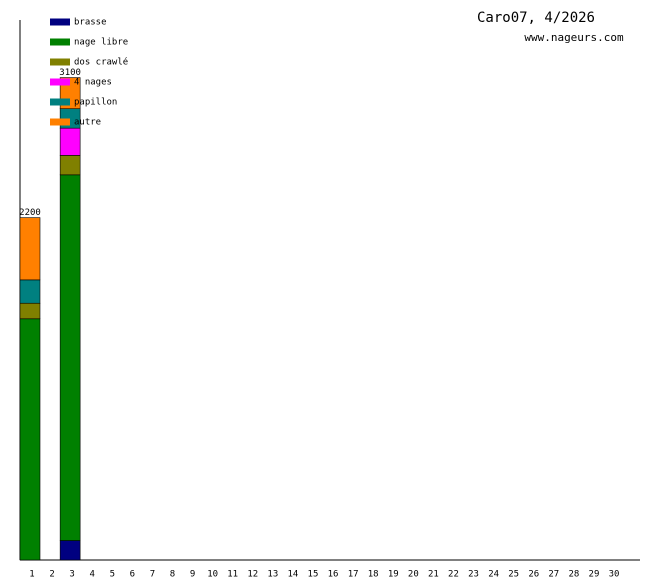  I want to click on chart-subtitle: www.nageurs.com, so click(574, 37).